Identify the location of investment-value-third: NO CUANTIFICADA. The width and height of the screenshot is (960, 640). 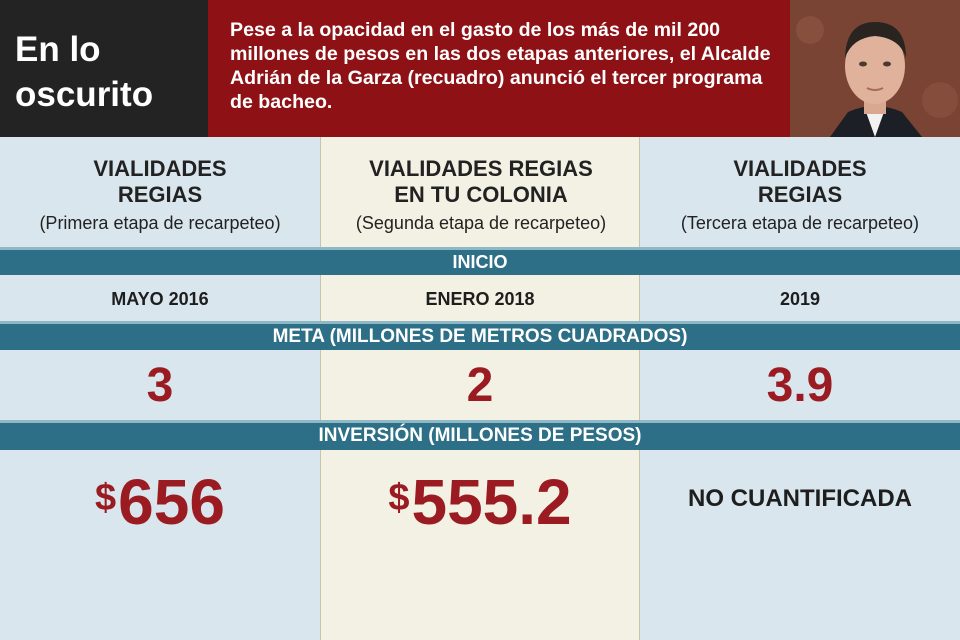
(800, 498).